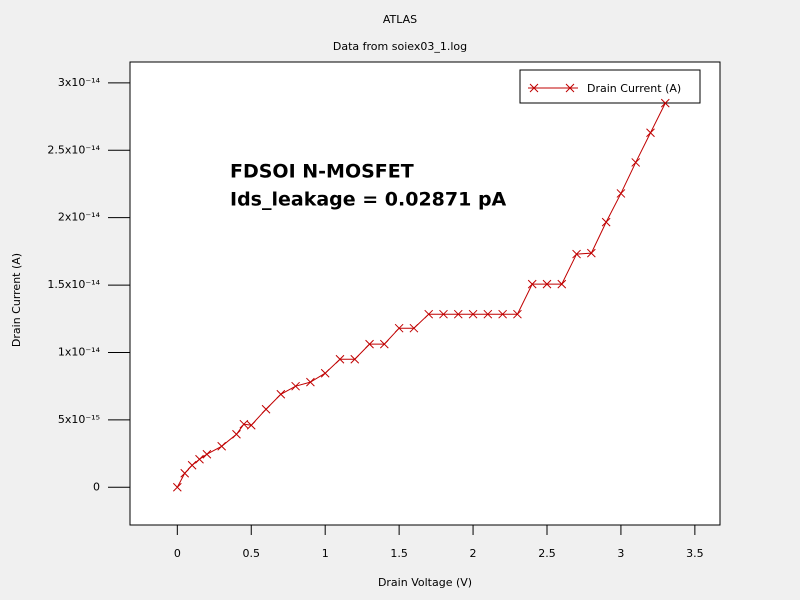  What do you see at coordinates (620, 553) in the screenshot?
I see `x-tick-label: 3` at bounding box center [620, 553].